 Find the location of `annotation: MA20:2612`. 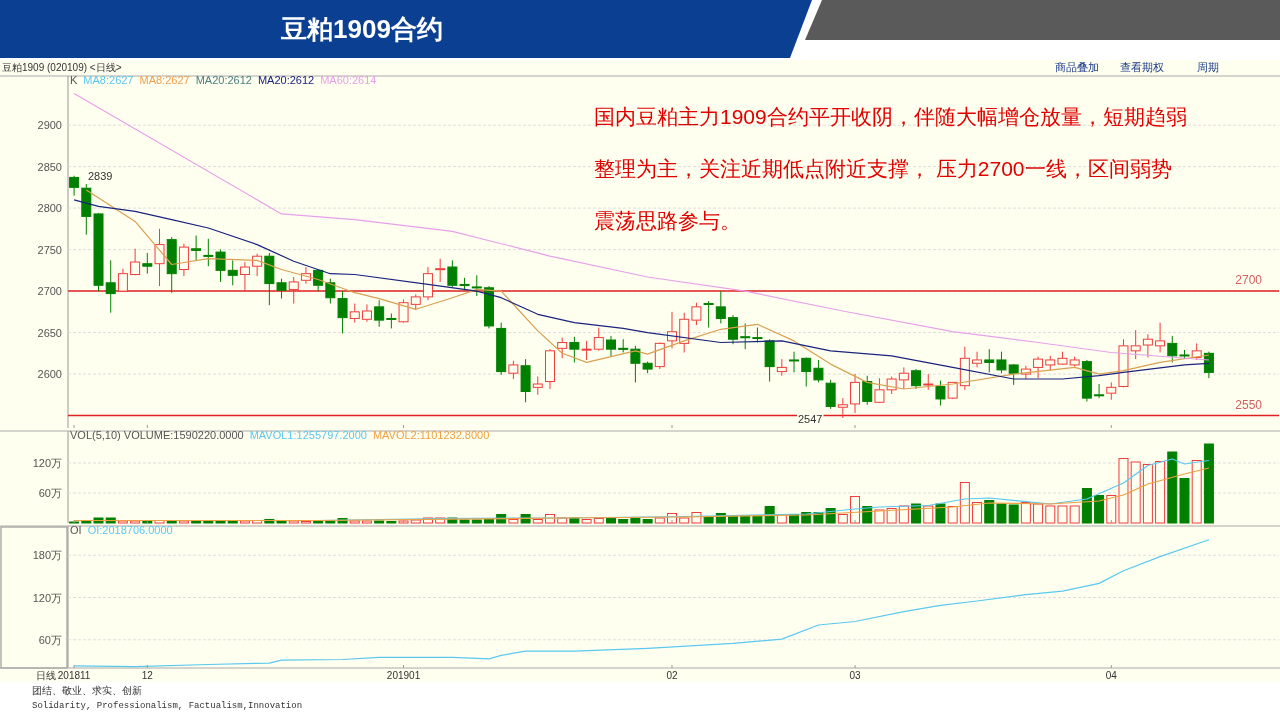

annotation: MA20:2612 is located at coordinates (223, 80).